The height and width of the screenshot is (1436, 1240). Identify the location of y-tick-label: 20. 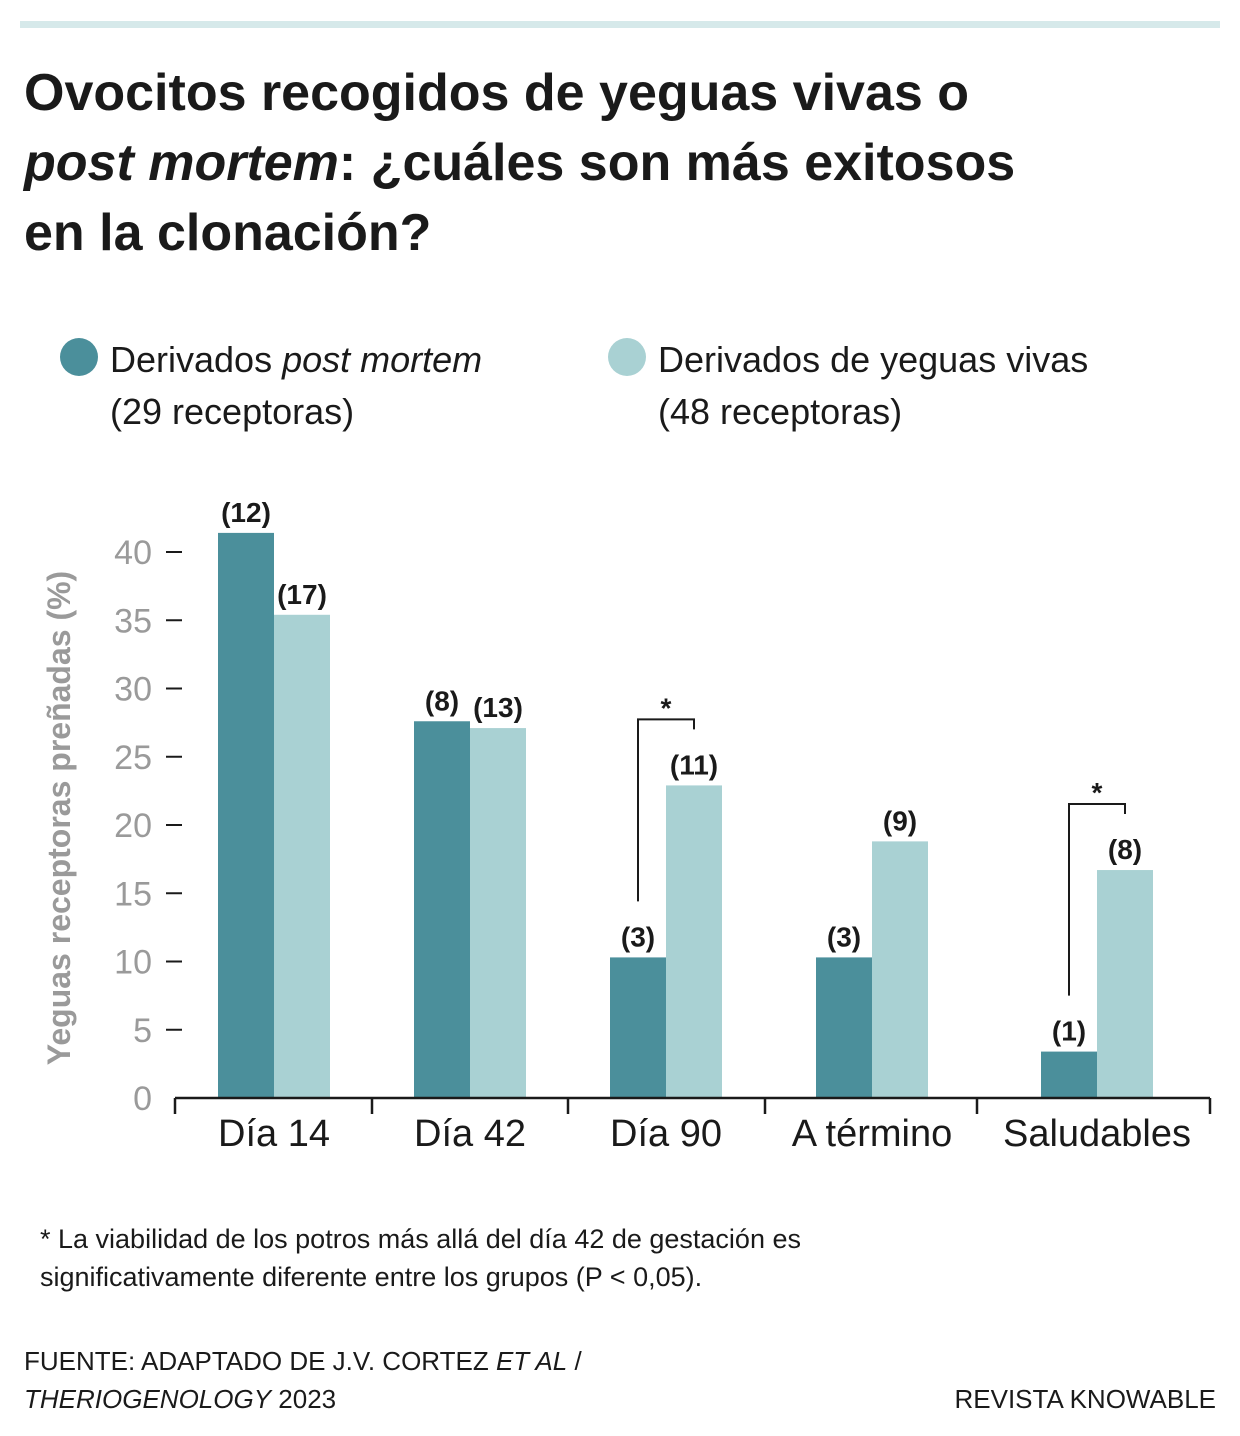
(133, 826).